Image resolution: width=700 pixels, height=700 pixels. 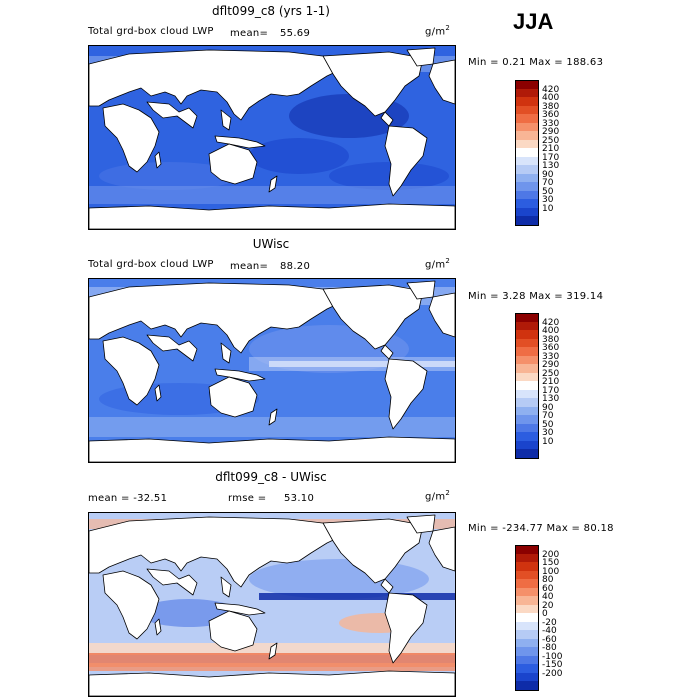 What do you see at coordinates (551, 89) in the screenshot?
I see `colorbar-label: 420` at bounding box center [551, 89].